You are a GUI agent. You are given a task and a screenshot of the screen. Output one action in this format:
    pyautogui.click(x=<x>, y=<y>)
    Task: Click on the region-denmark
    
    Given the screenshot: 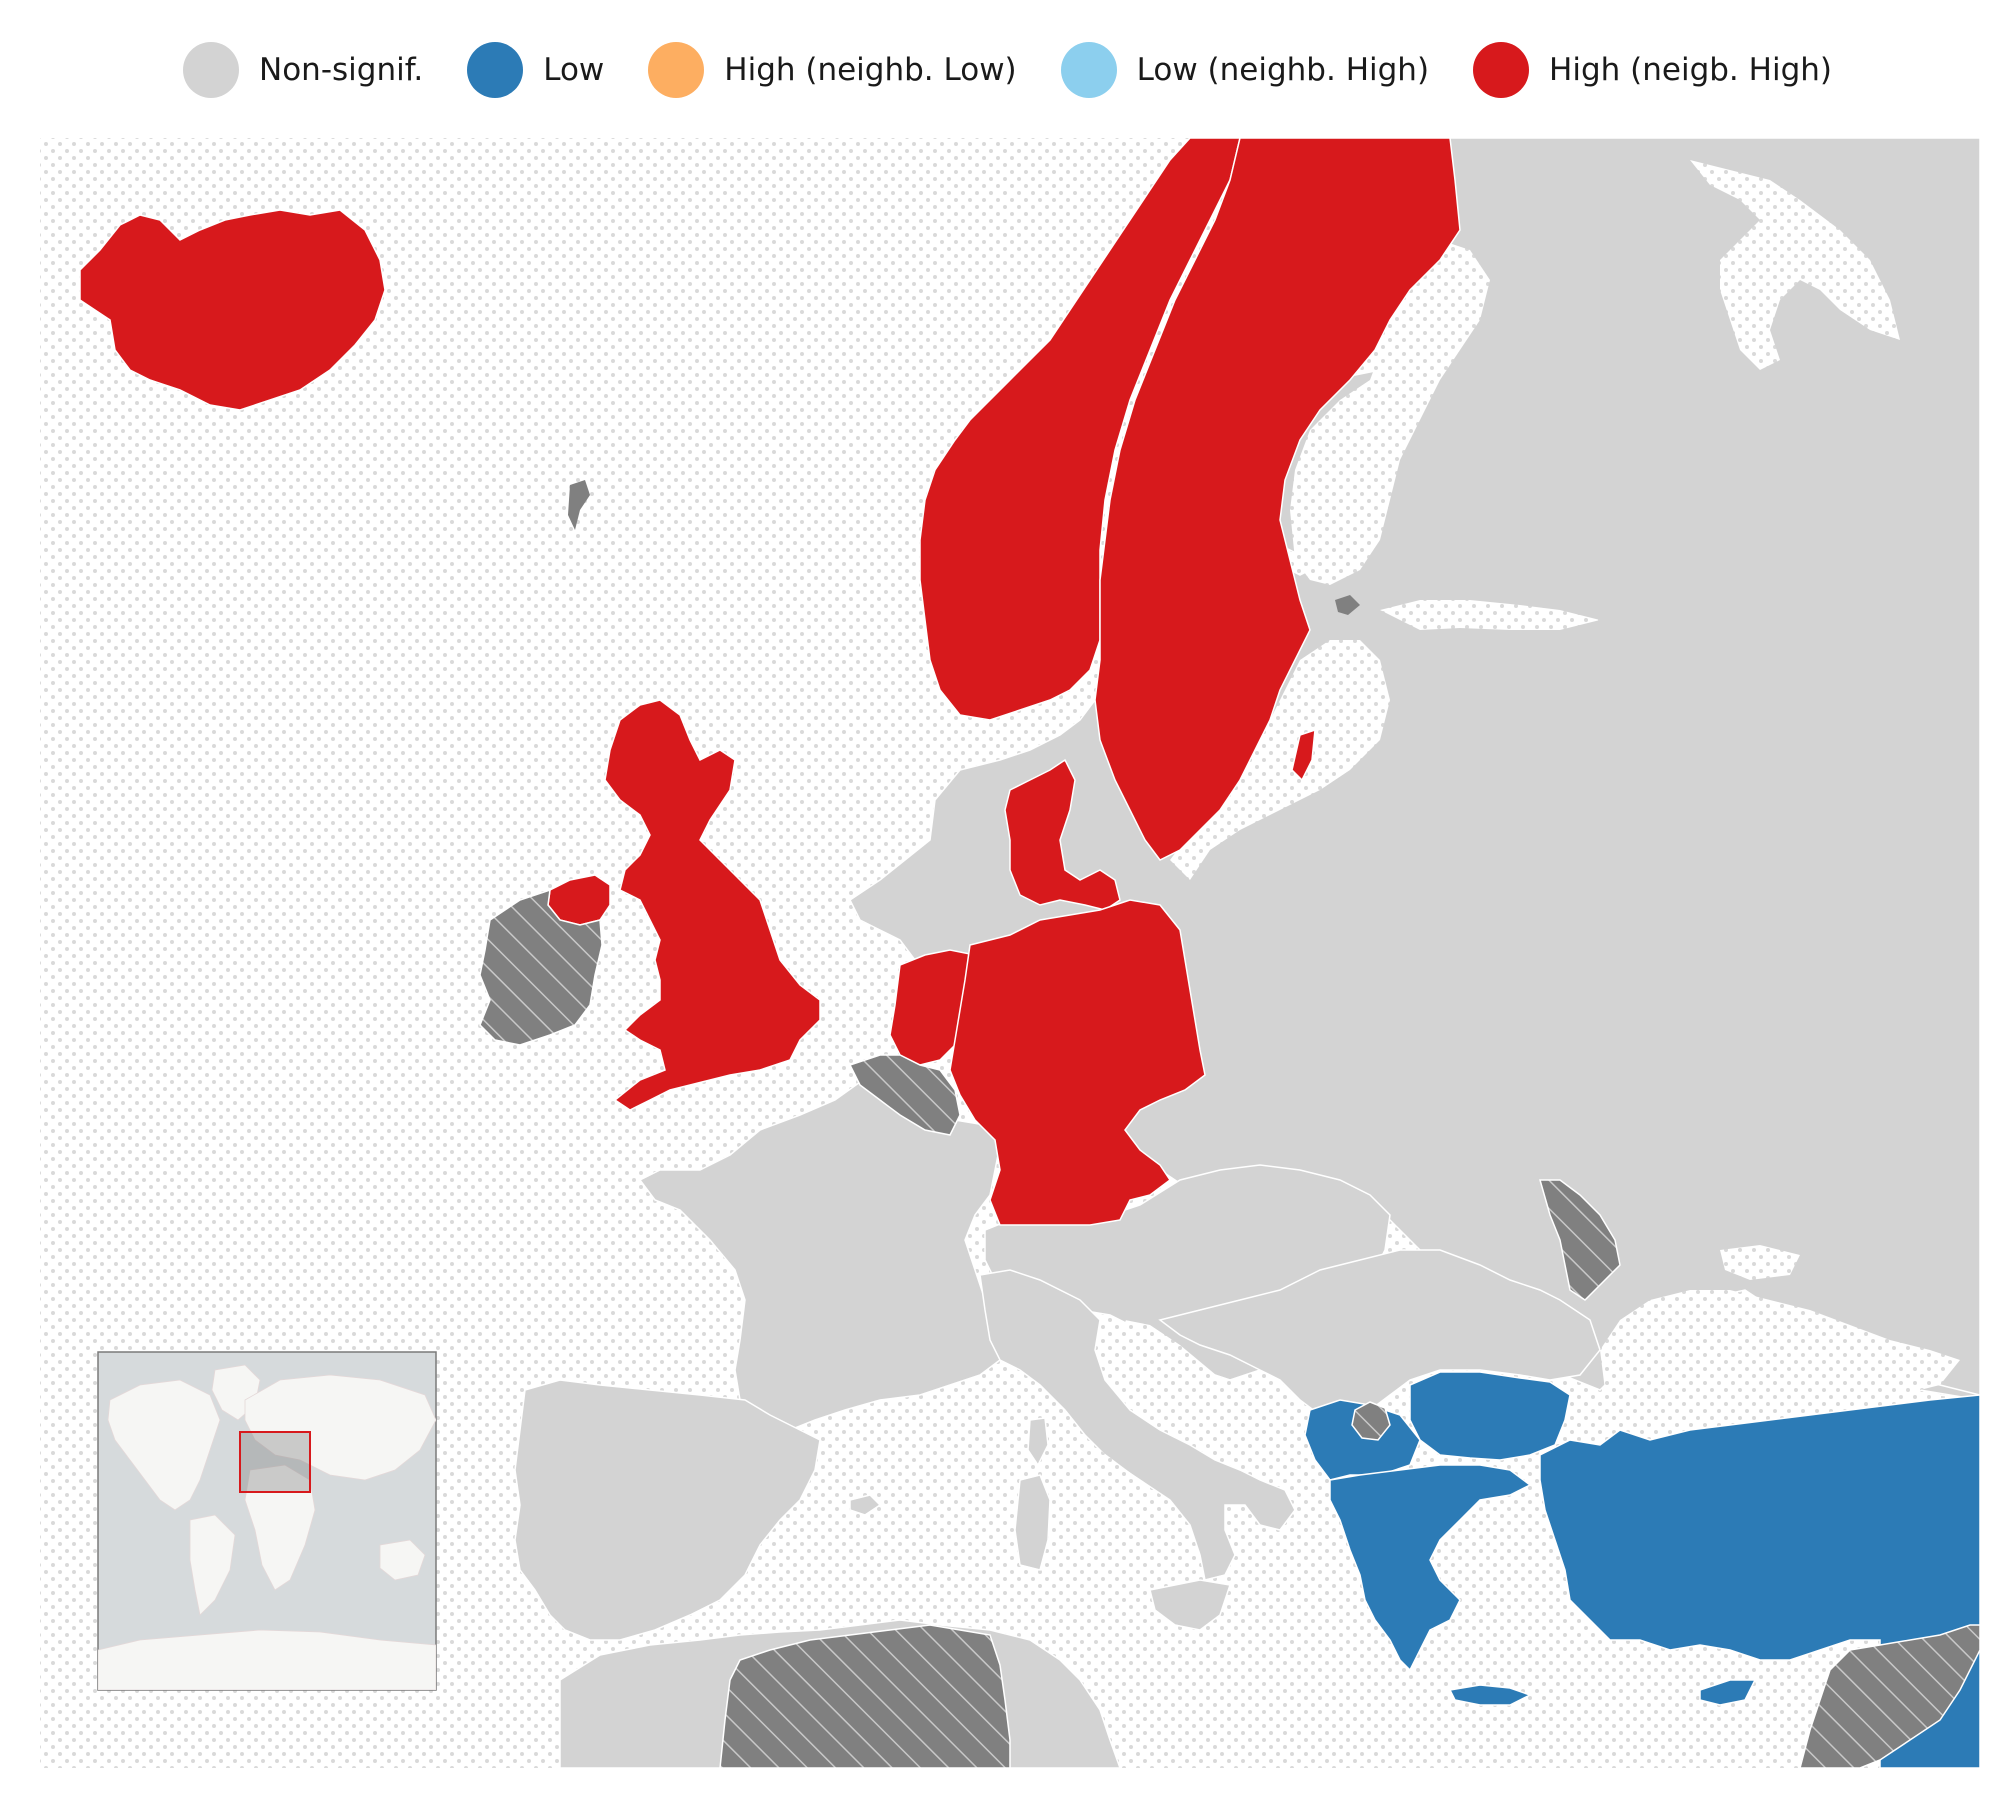 What is the action you would take?
    pyautogui.click(x=1062, y=834)
    